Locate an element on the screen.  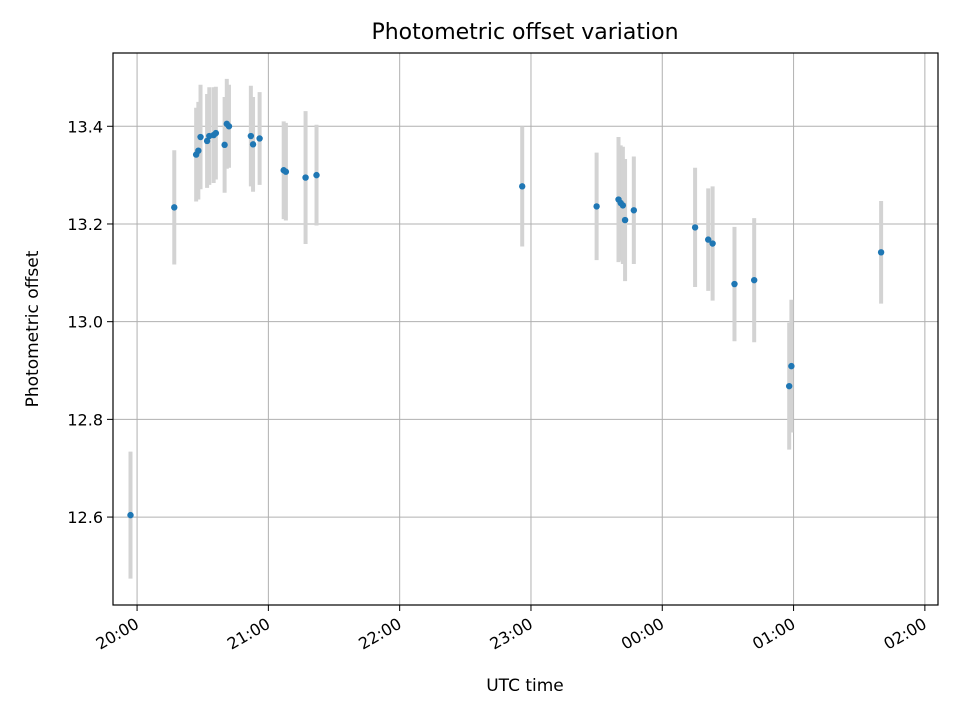
y-tick-label: 13.0 is located at coordinates (85, 322).